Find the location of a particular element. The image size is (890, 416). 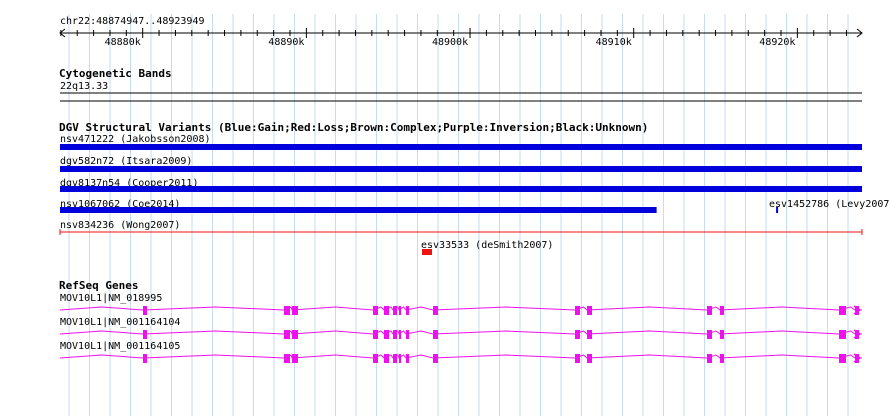

dgv-variant-label: dgv582n72 (Itsara2009) is located at coordinates (126, 161).